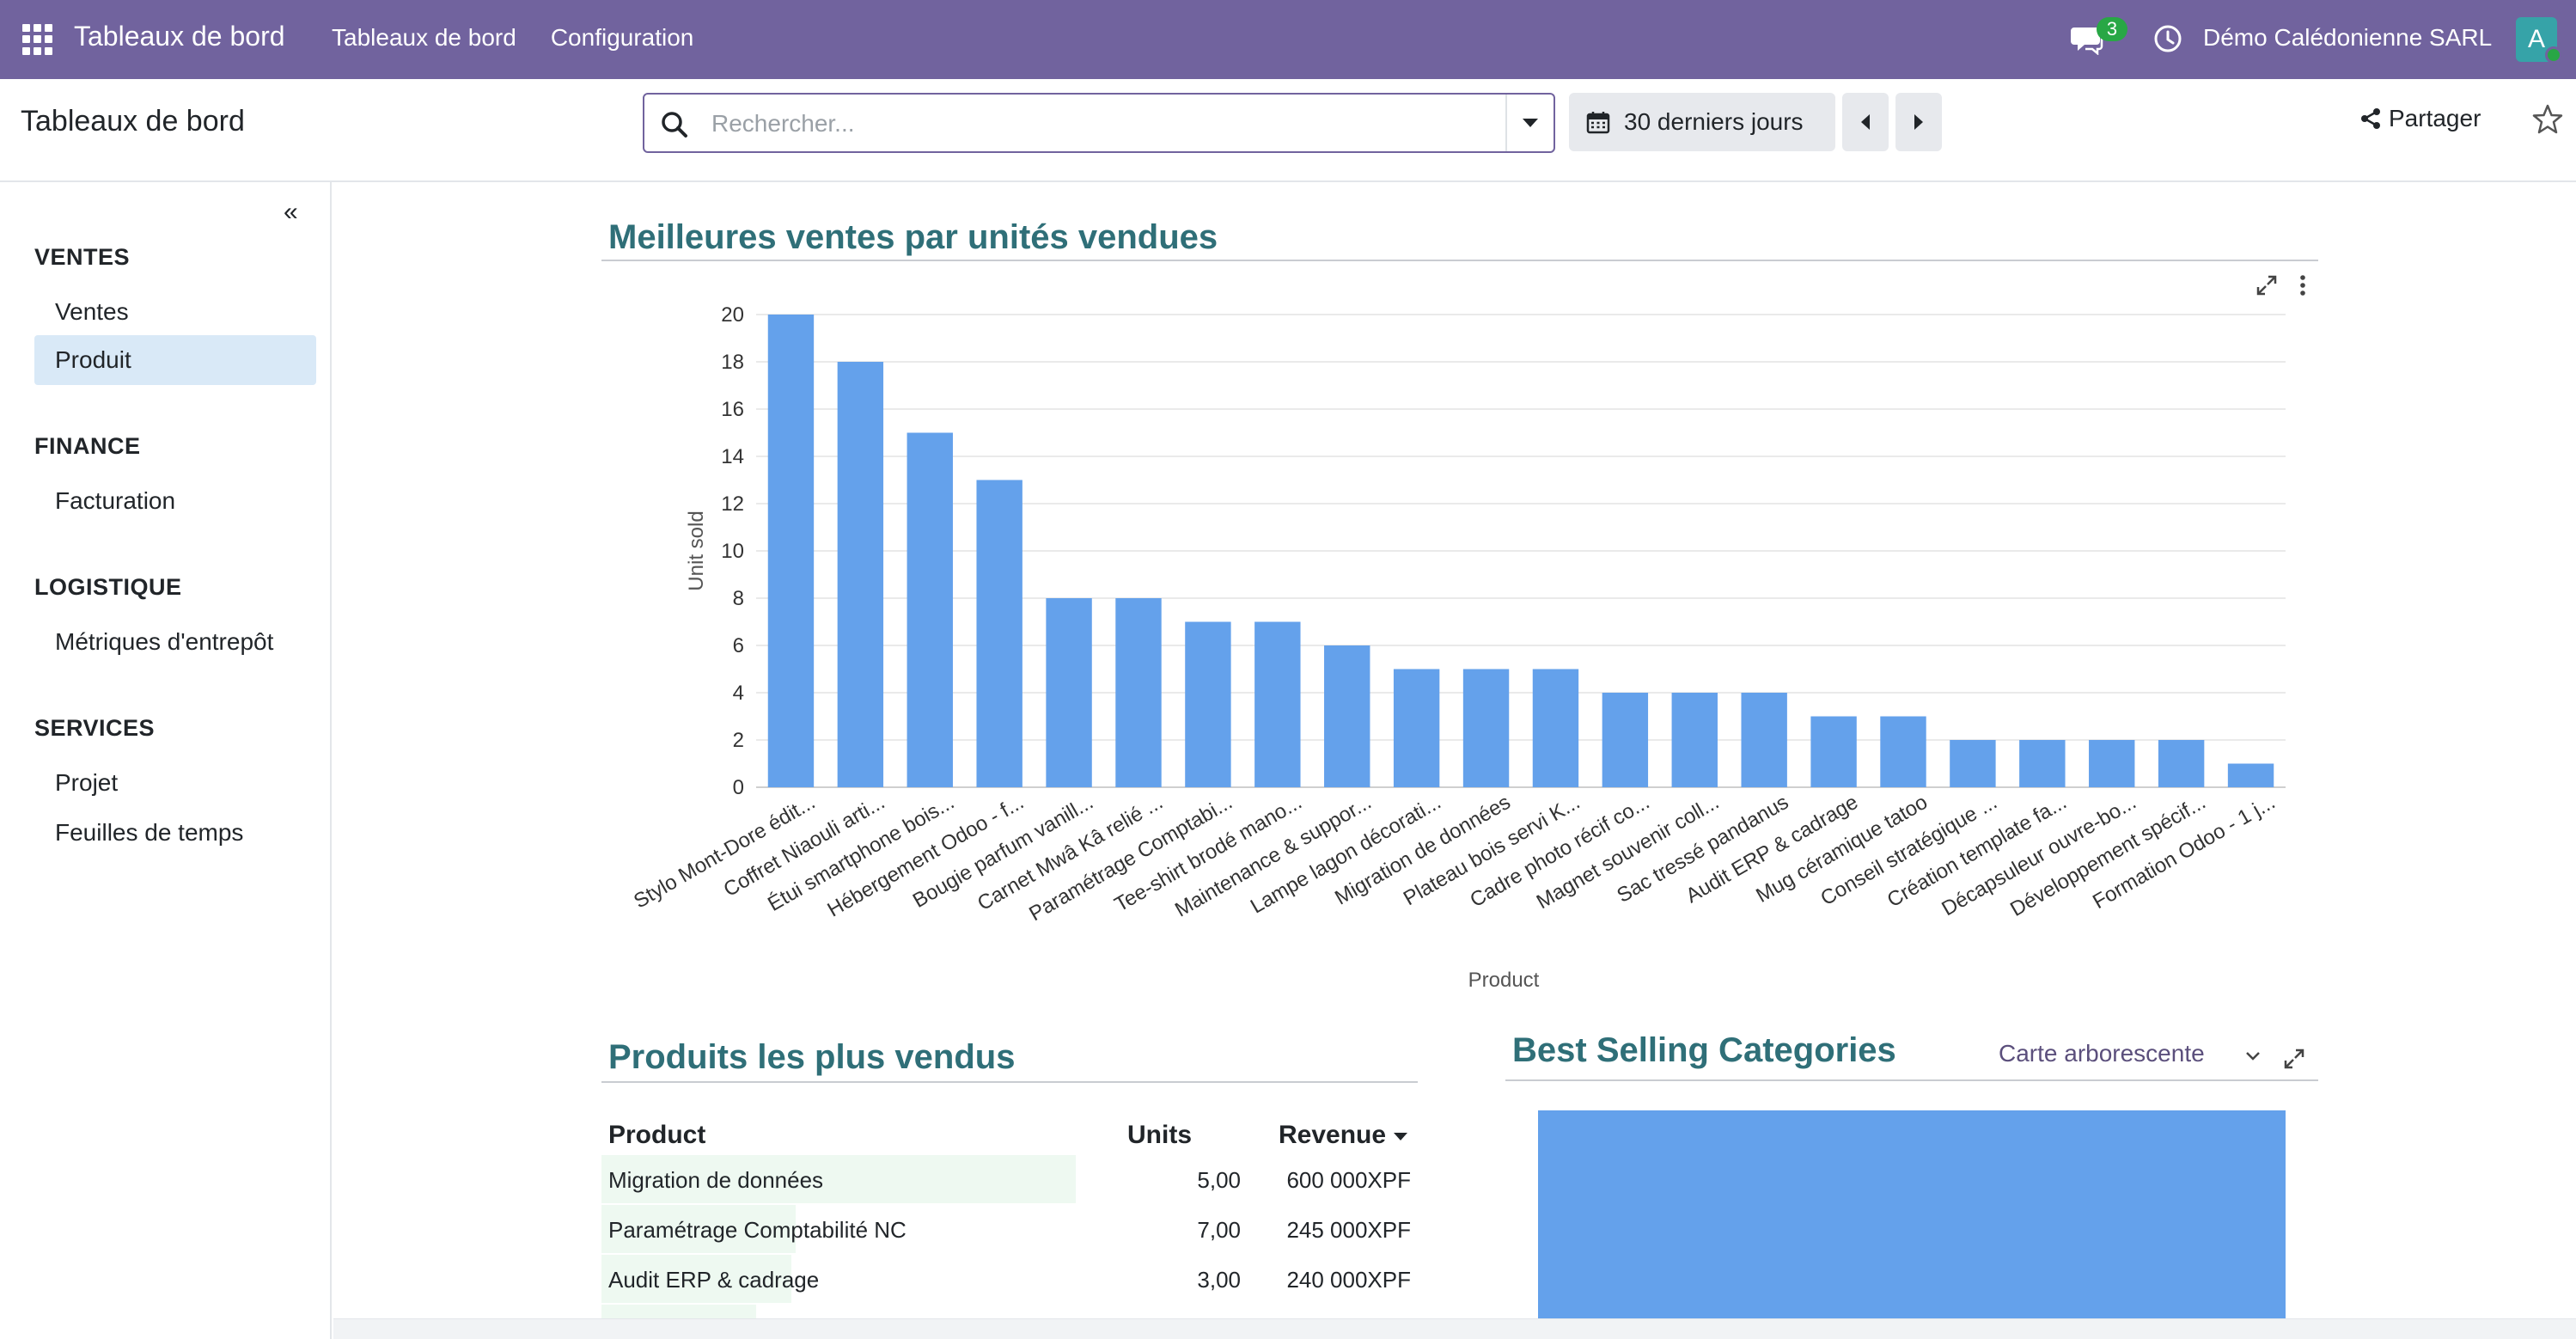 The image size is (2576, 1339). Describe the element at coordinates (2253, 1056) in the screenshot. I see `chevron-down-icon` at that location.